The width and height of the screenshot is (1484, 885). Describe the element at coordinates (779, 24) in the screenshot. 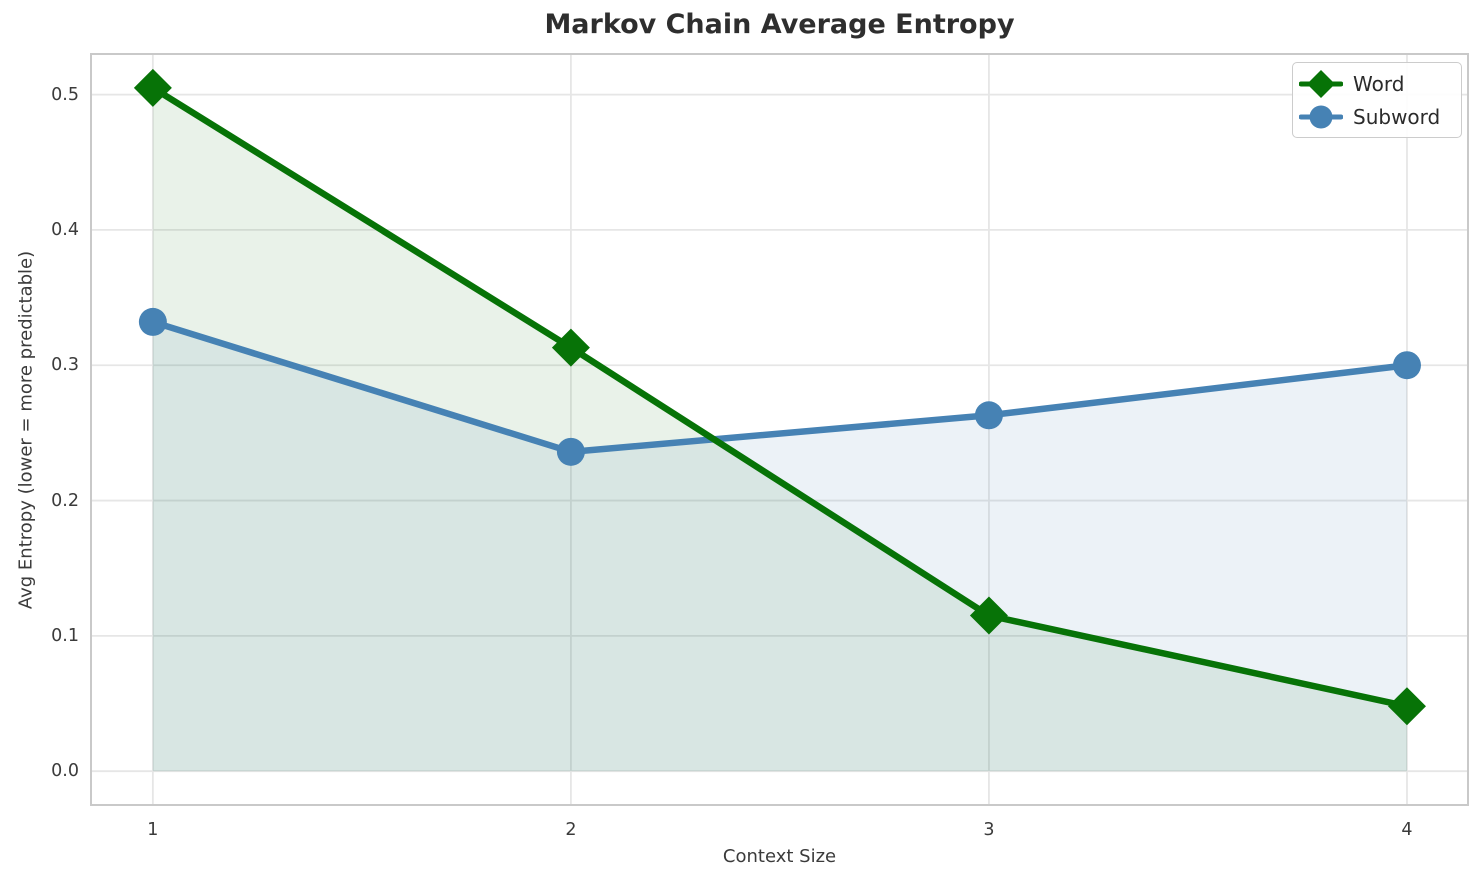

I see `chart-title: Markov Chain Average Entropy` at that location.